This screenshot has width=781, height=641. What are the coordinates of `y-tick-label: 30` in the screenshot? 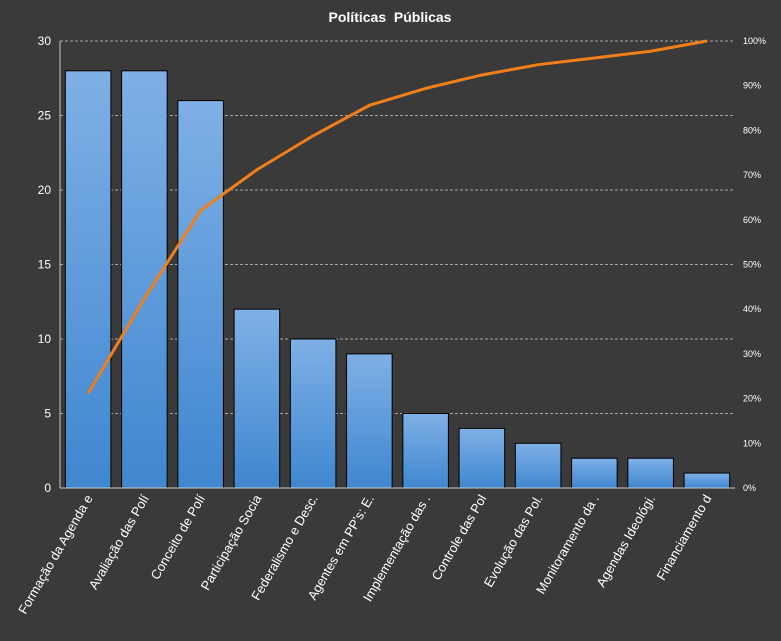 It's located at (45, 41).